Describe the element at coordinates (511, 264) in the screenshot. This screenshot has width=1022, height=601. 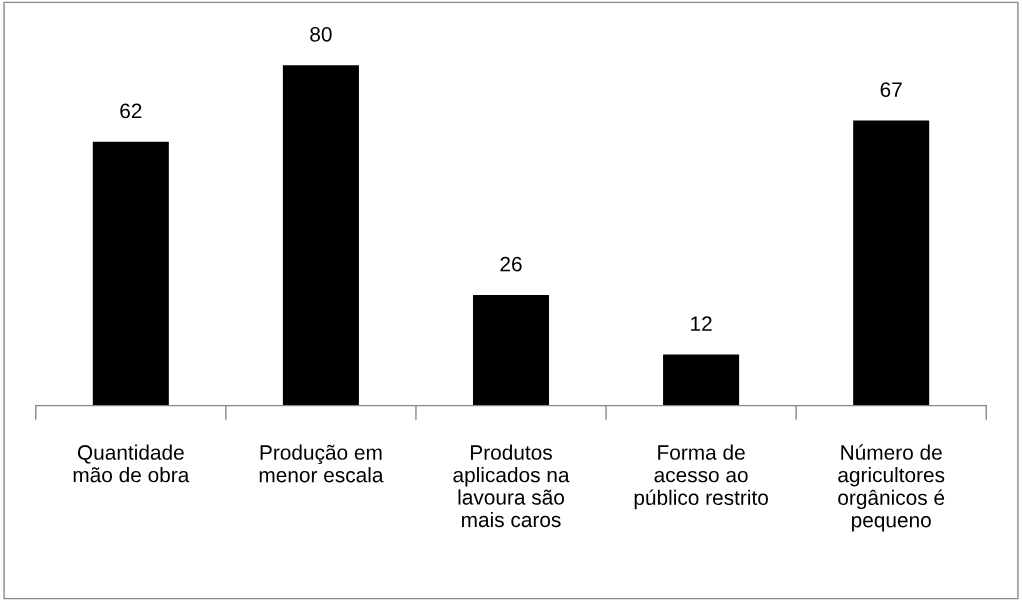
I see `data-label: 26` at that location.